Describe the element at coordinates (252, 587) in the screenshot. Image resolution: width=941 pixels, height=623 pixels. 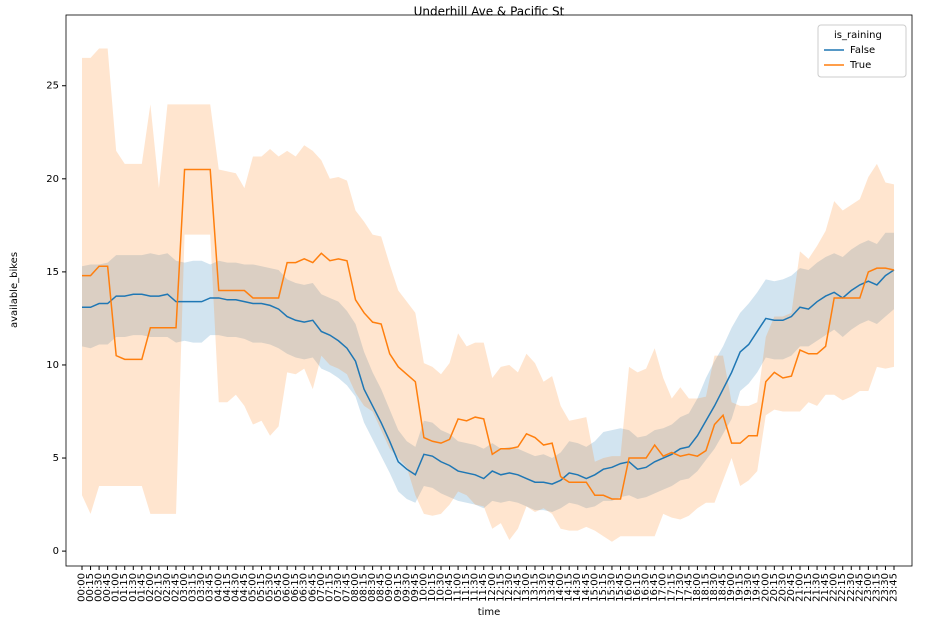
I see `x-tick-label: 05:00` at that location.